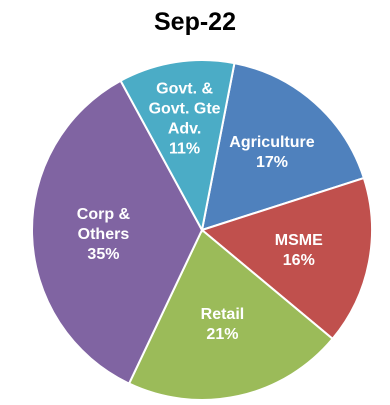 The height and width of the screenshot is (405, 390). Describe the element at coordinates (184, 88) in the screenshot. I see `slice-category-label: Govt. &` at that location.